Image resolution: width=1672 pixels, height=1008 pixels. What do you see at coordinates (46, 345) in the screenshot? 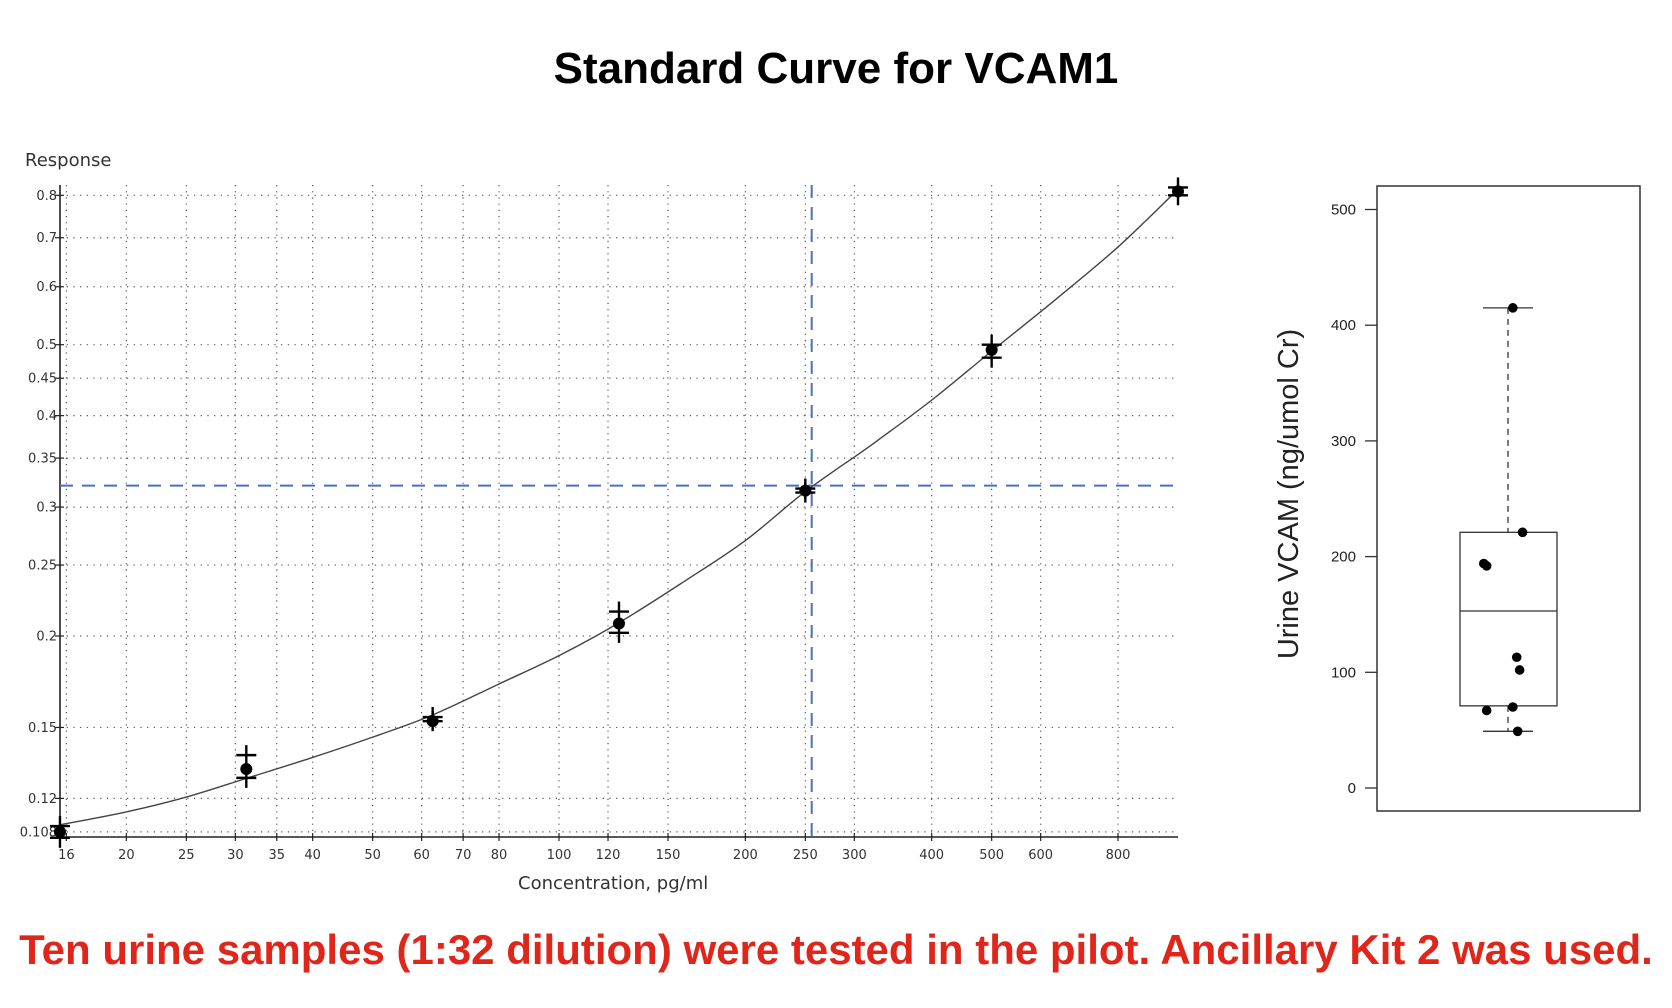
I see `y-tick-label: 0.5` at bounding box center [46, 345].